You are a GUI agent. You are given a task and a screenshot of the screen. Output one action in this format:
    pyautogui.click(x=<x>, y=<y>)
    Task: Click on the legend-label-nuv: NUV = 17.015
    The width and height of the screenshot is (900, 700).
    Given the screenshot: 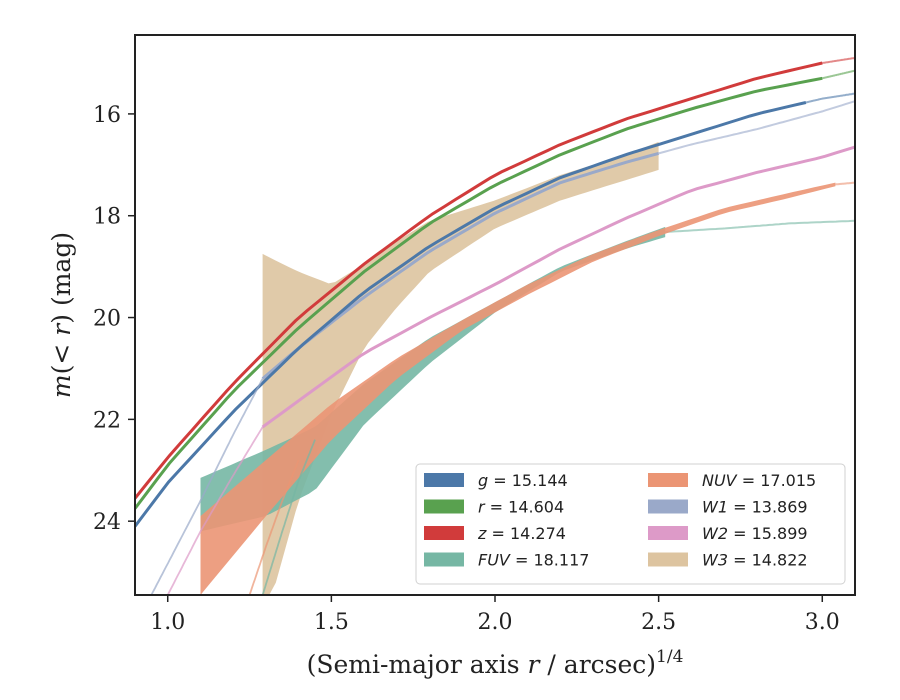 What is the action you would take?
    pyautogui.click(x=759, y=480)
    